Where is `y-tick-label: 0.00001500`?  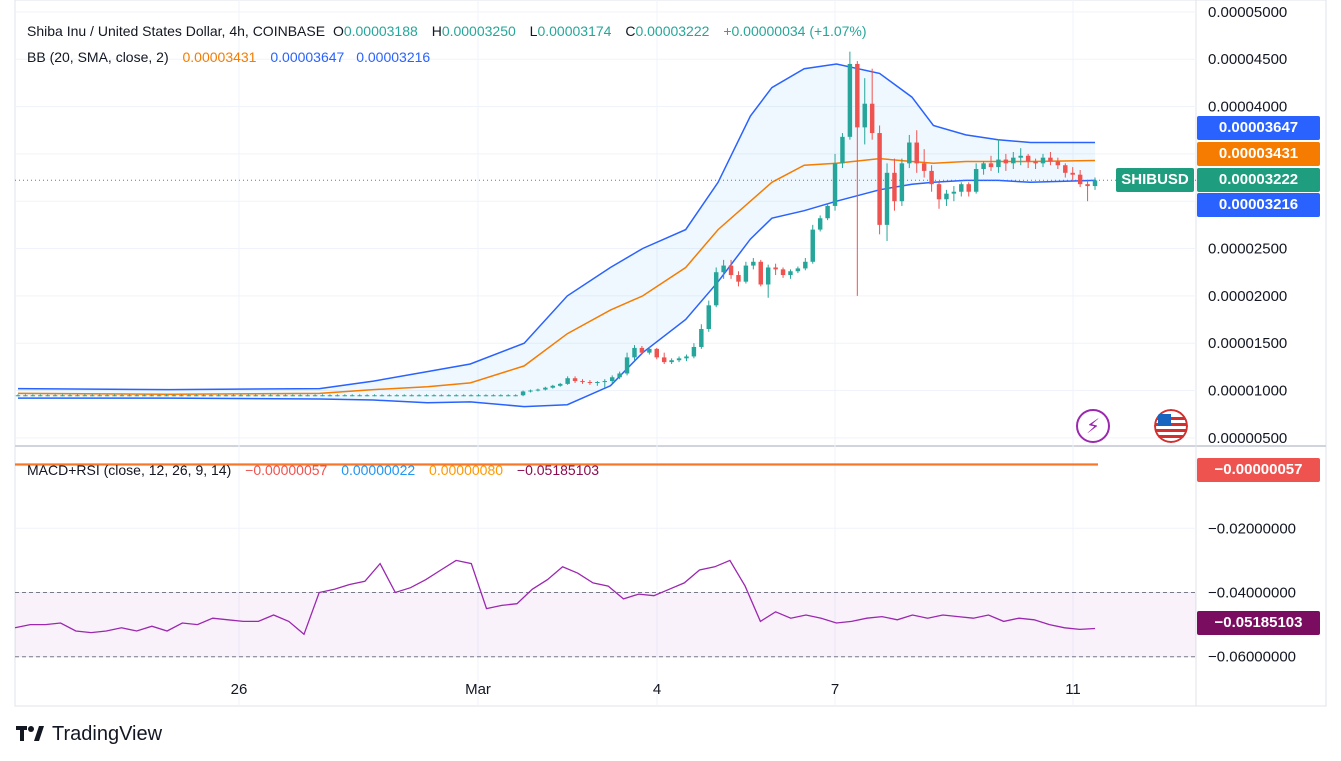 y-tick-label: 0.00001500 is located at coordinates (1247, 343).